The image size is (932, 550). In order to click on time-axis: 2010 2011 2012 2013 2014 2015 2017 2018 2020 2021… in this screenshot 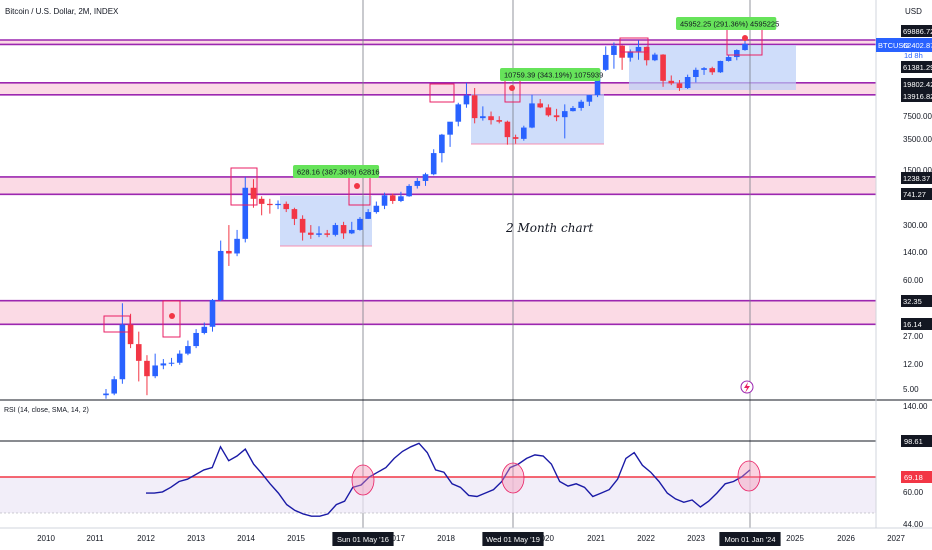, I will do `click(466, 536)`.